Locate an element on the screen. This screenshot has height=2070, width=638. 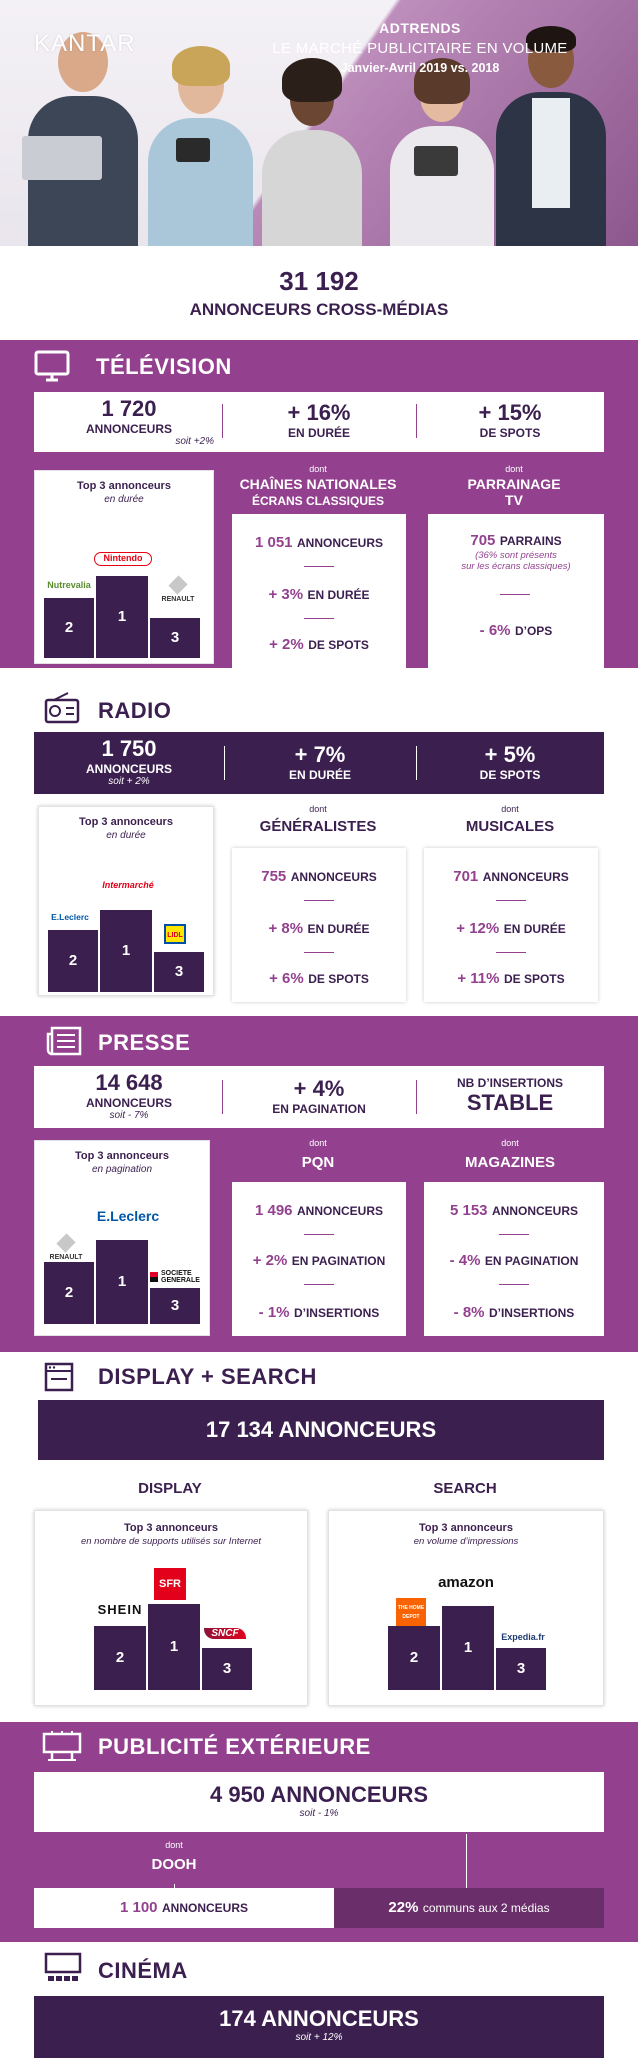
browser-icon is located at coordinates (59, 1377).